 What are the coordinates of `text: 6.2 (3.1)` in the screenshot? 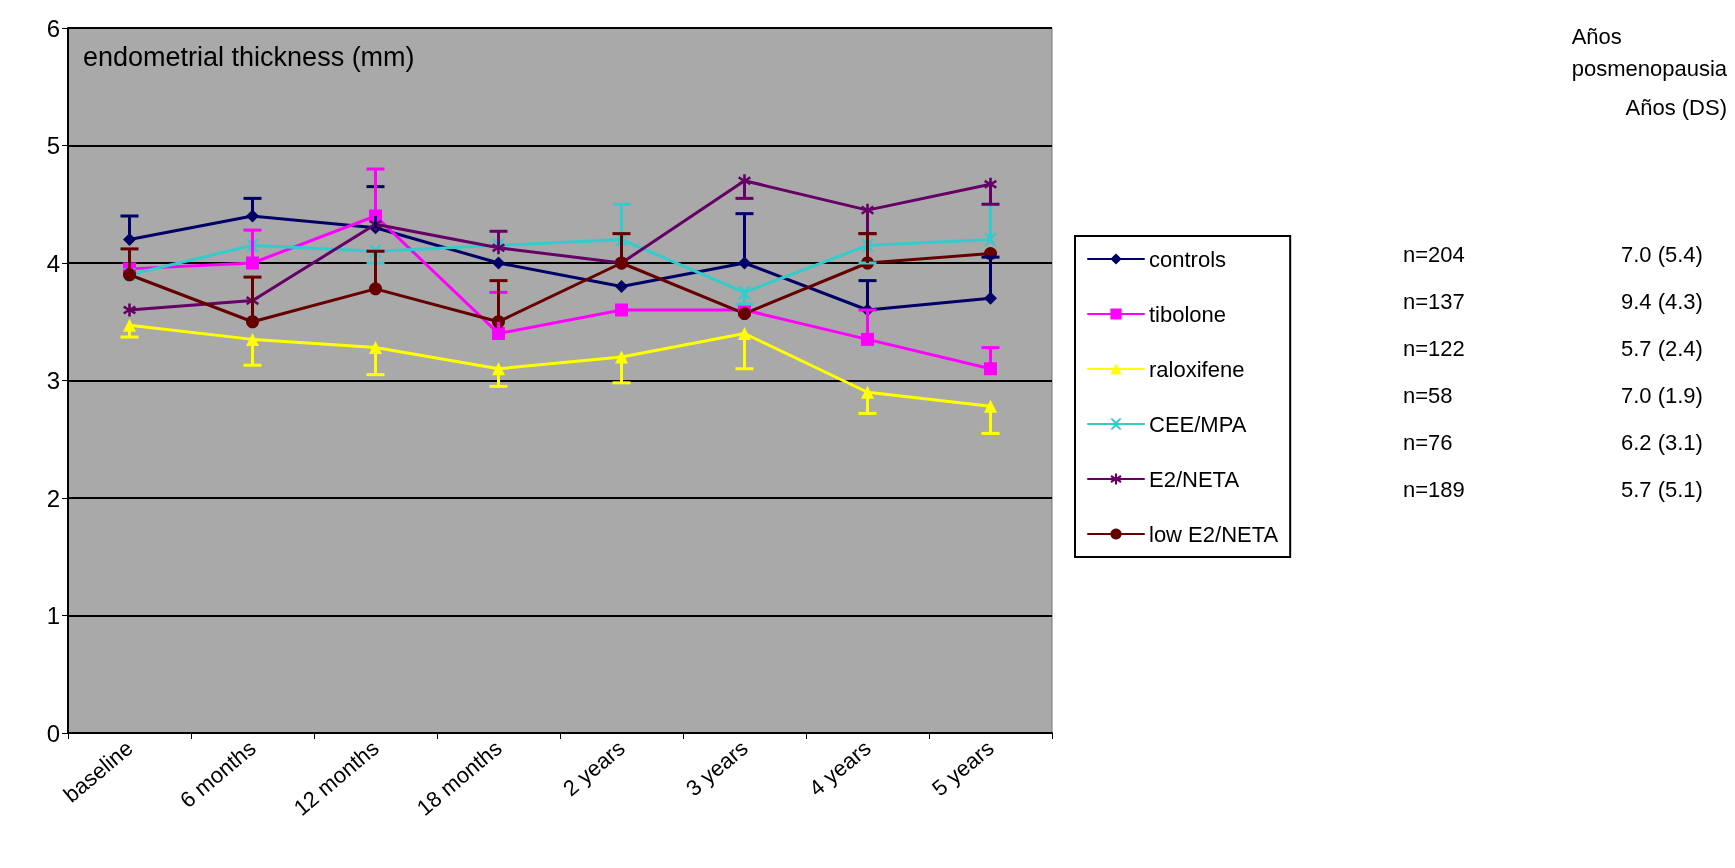 It's located at (1662, 442).